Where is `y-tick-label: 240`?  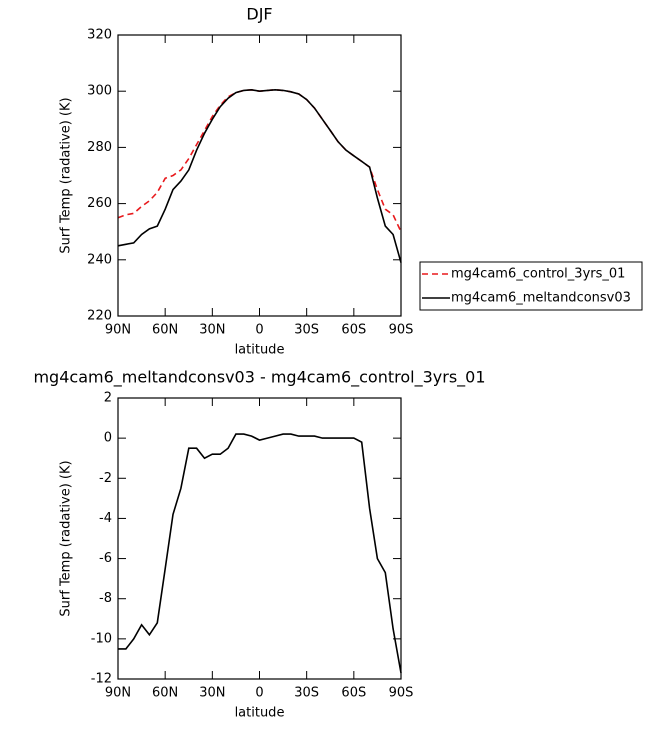 y-tick-label: 240 is located at coordinates (99, 259).